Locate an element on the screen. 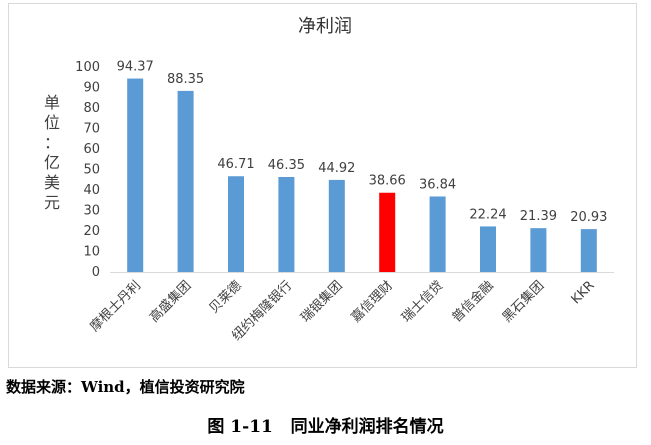 This screenshot has width=651, height=445. y-tick-label: 70 is located at coordinates (91, 129).